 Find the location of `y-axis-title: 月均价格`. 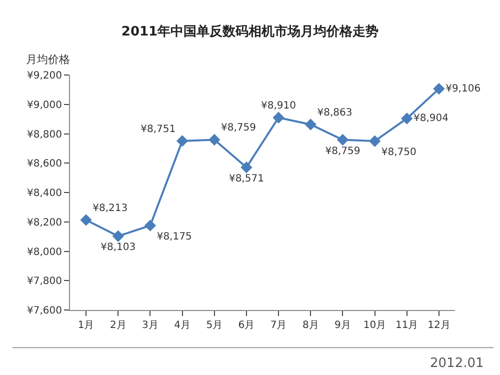

y-axis-title: 月均价格 is located at coordinates (48, 59).